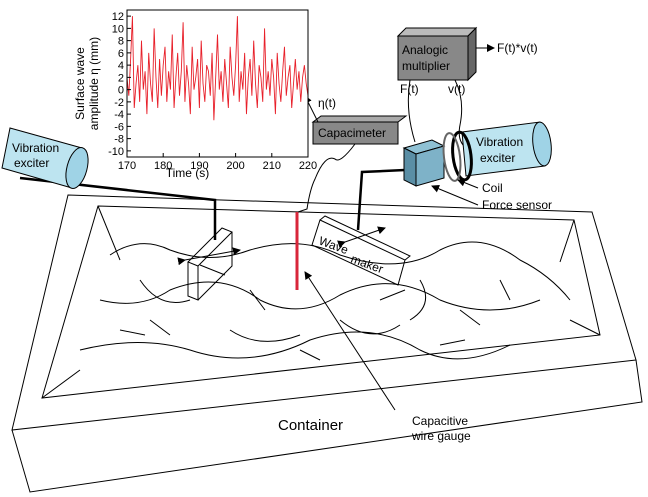 This screenshot has height=497, width=648. Describe the element at coordinates (361, 227) in the screenshot. I see `wave-maker-right: Wave maker` at that location.